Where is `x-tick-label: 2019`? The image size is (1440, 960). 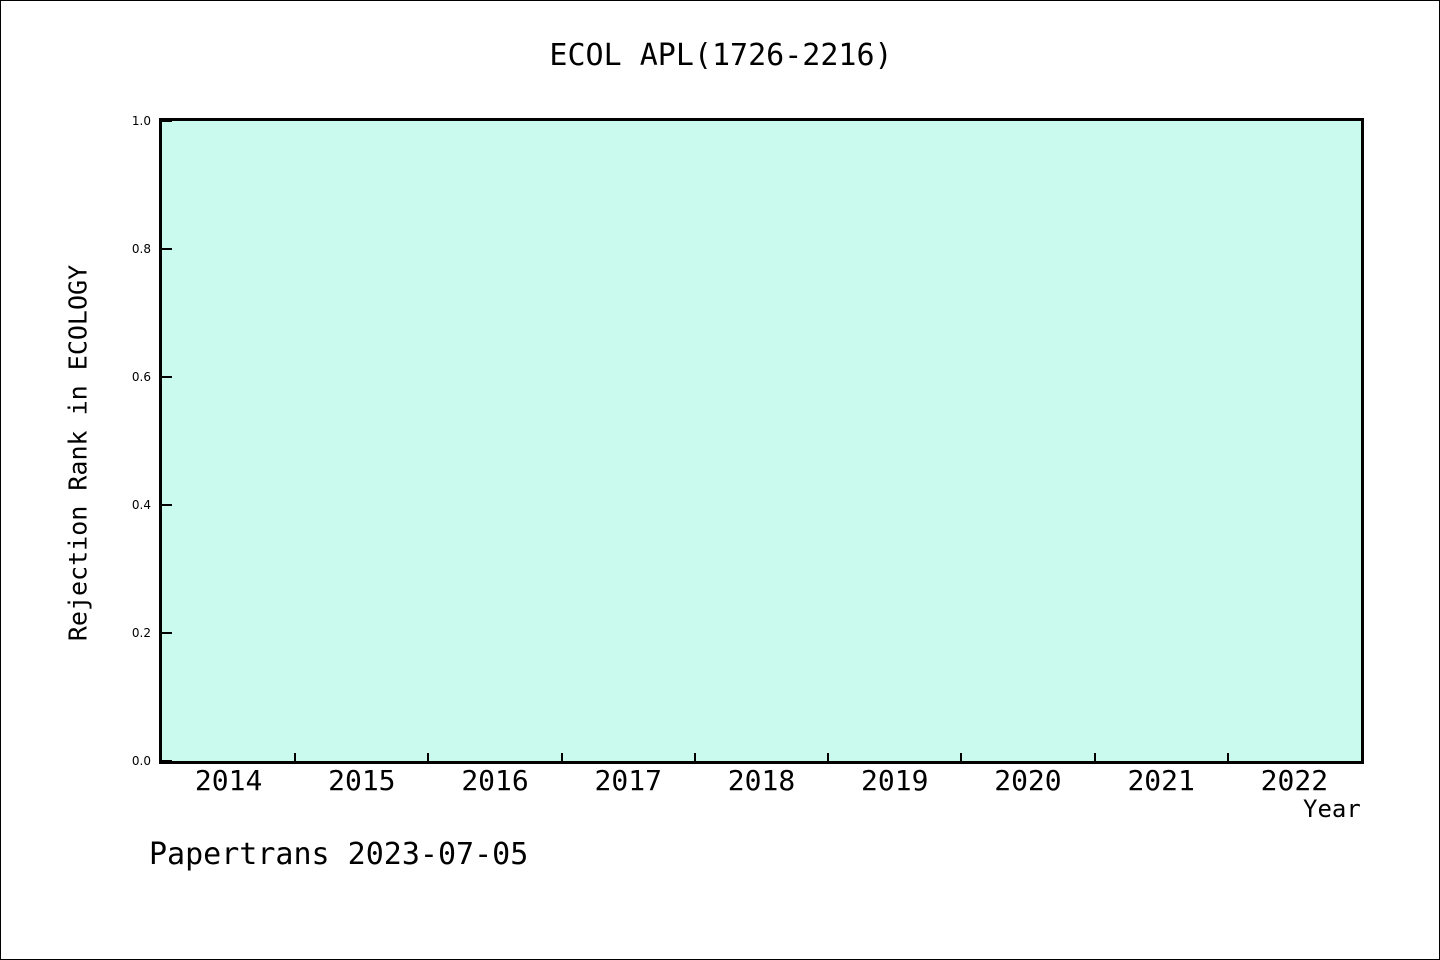
x-tick-label: 2019 is located at coordinates (895, 780).